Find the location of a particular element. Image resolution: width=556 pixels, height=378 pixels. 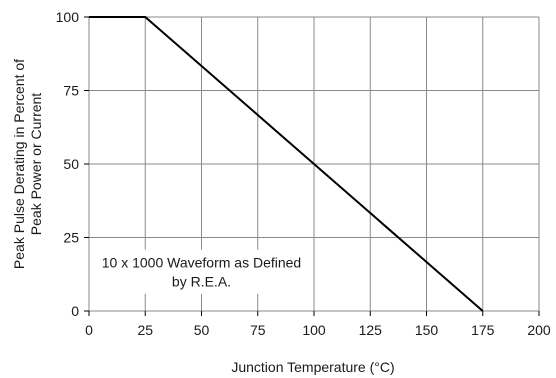

y-axis-label-line-2: Peak Power or Current is located at coordinates (36, 164).